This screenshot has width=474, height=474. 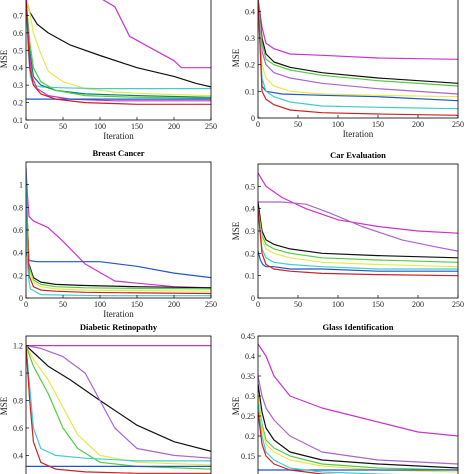 I want to click on y-tick-label: 0.45, so click(x=248, y=336).